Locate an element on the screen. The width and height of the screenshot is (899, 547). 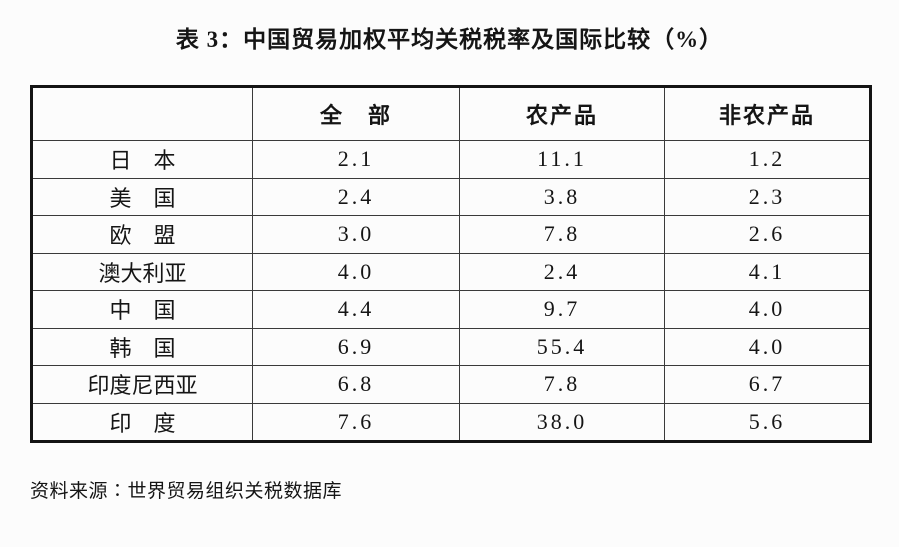
row-label-cell: 欧 盟 is located at coordinates (142, 234).